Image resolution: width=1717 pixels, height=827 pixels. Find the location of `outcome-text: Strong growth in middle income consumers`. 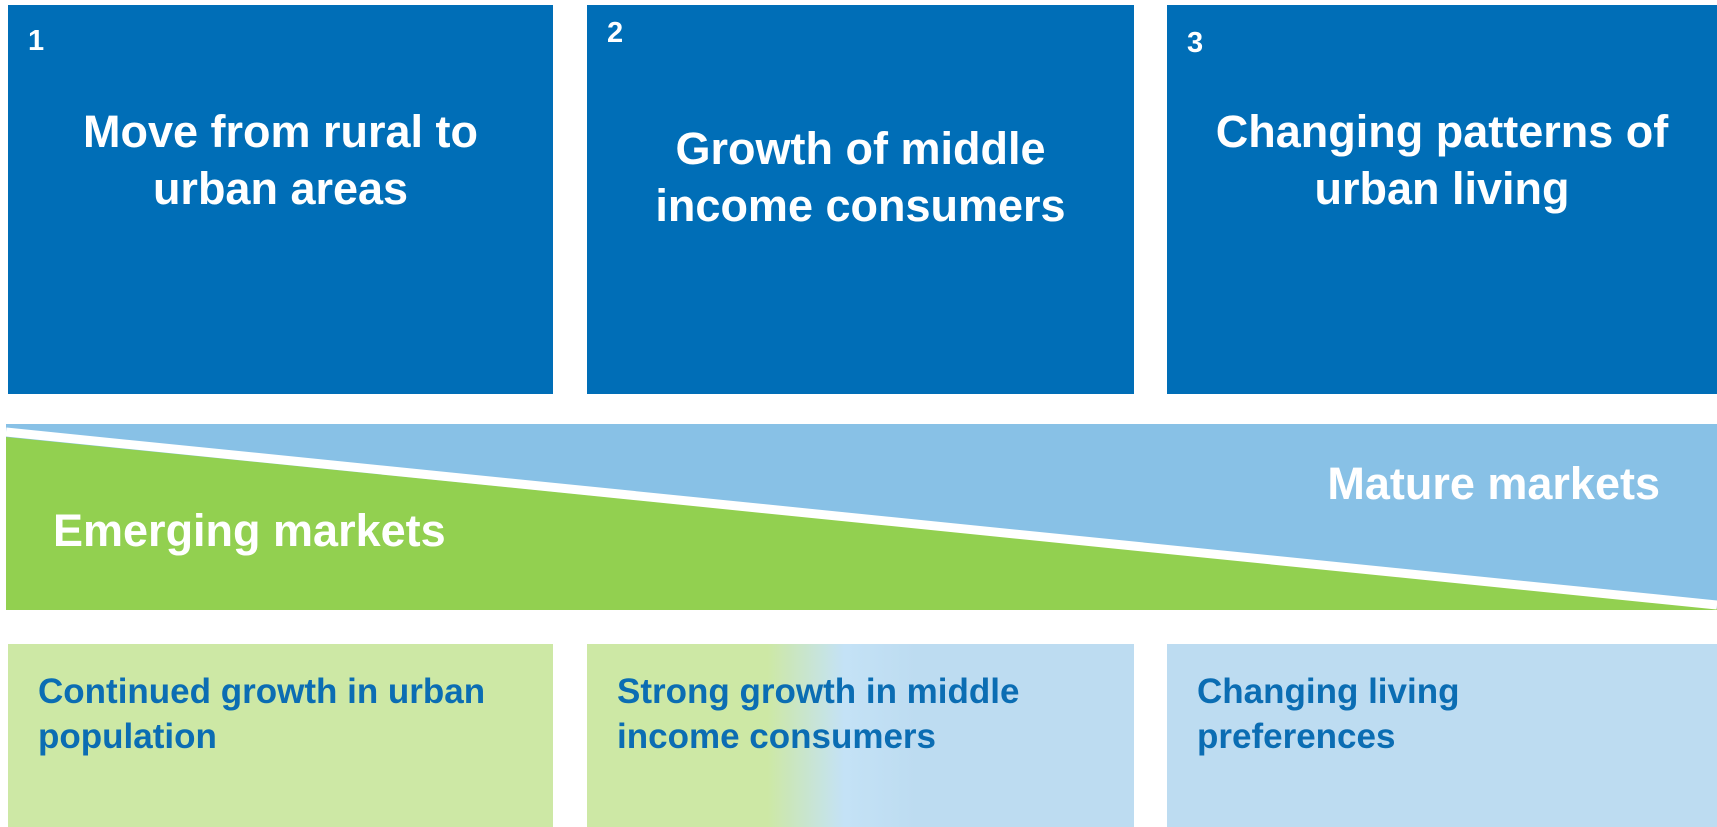

outcome-text: Strong growth in middle income consumers is located at coordinates (818, 714).